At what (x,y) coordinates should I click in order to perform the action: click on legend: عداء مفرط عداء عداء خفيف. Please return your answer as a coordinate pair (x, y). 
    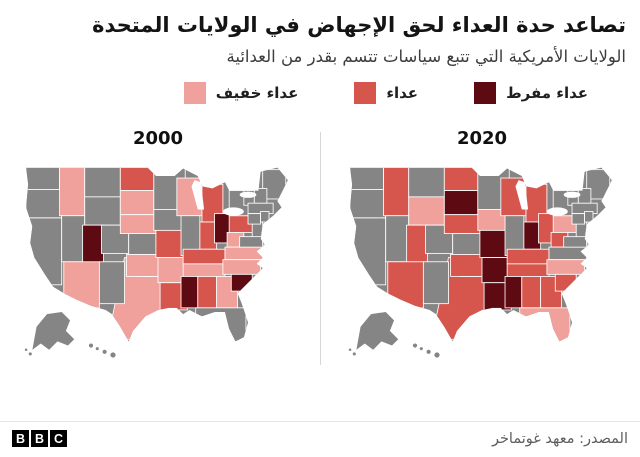
    Looking at the image, I should click on (320, 85).